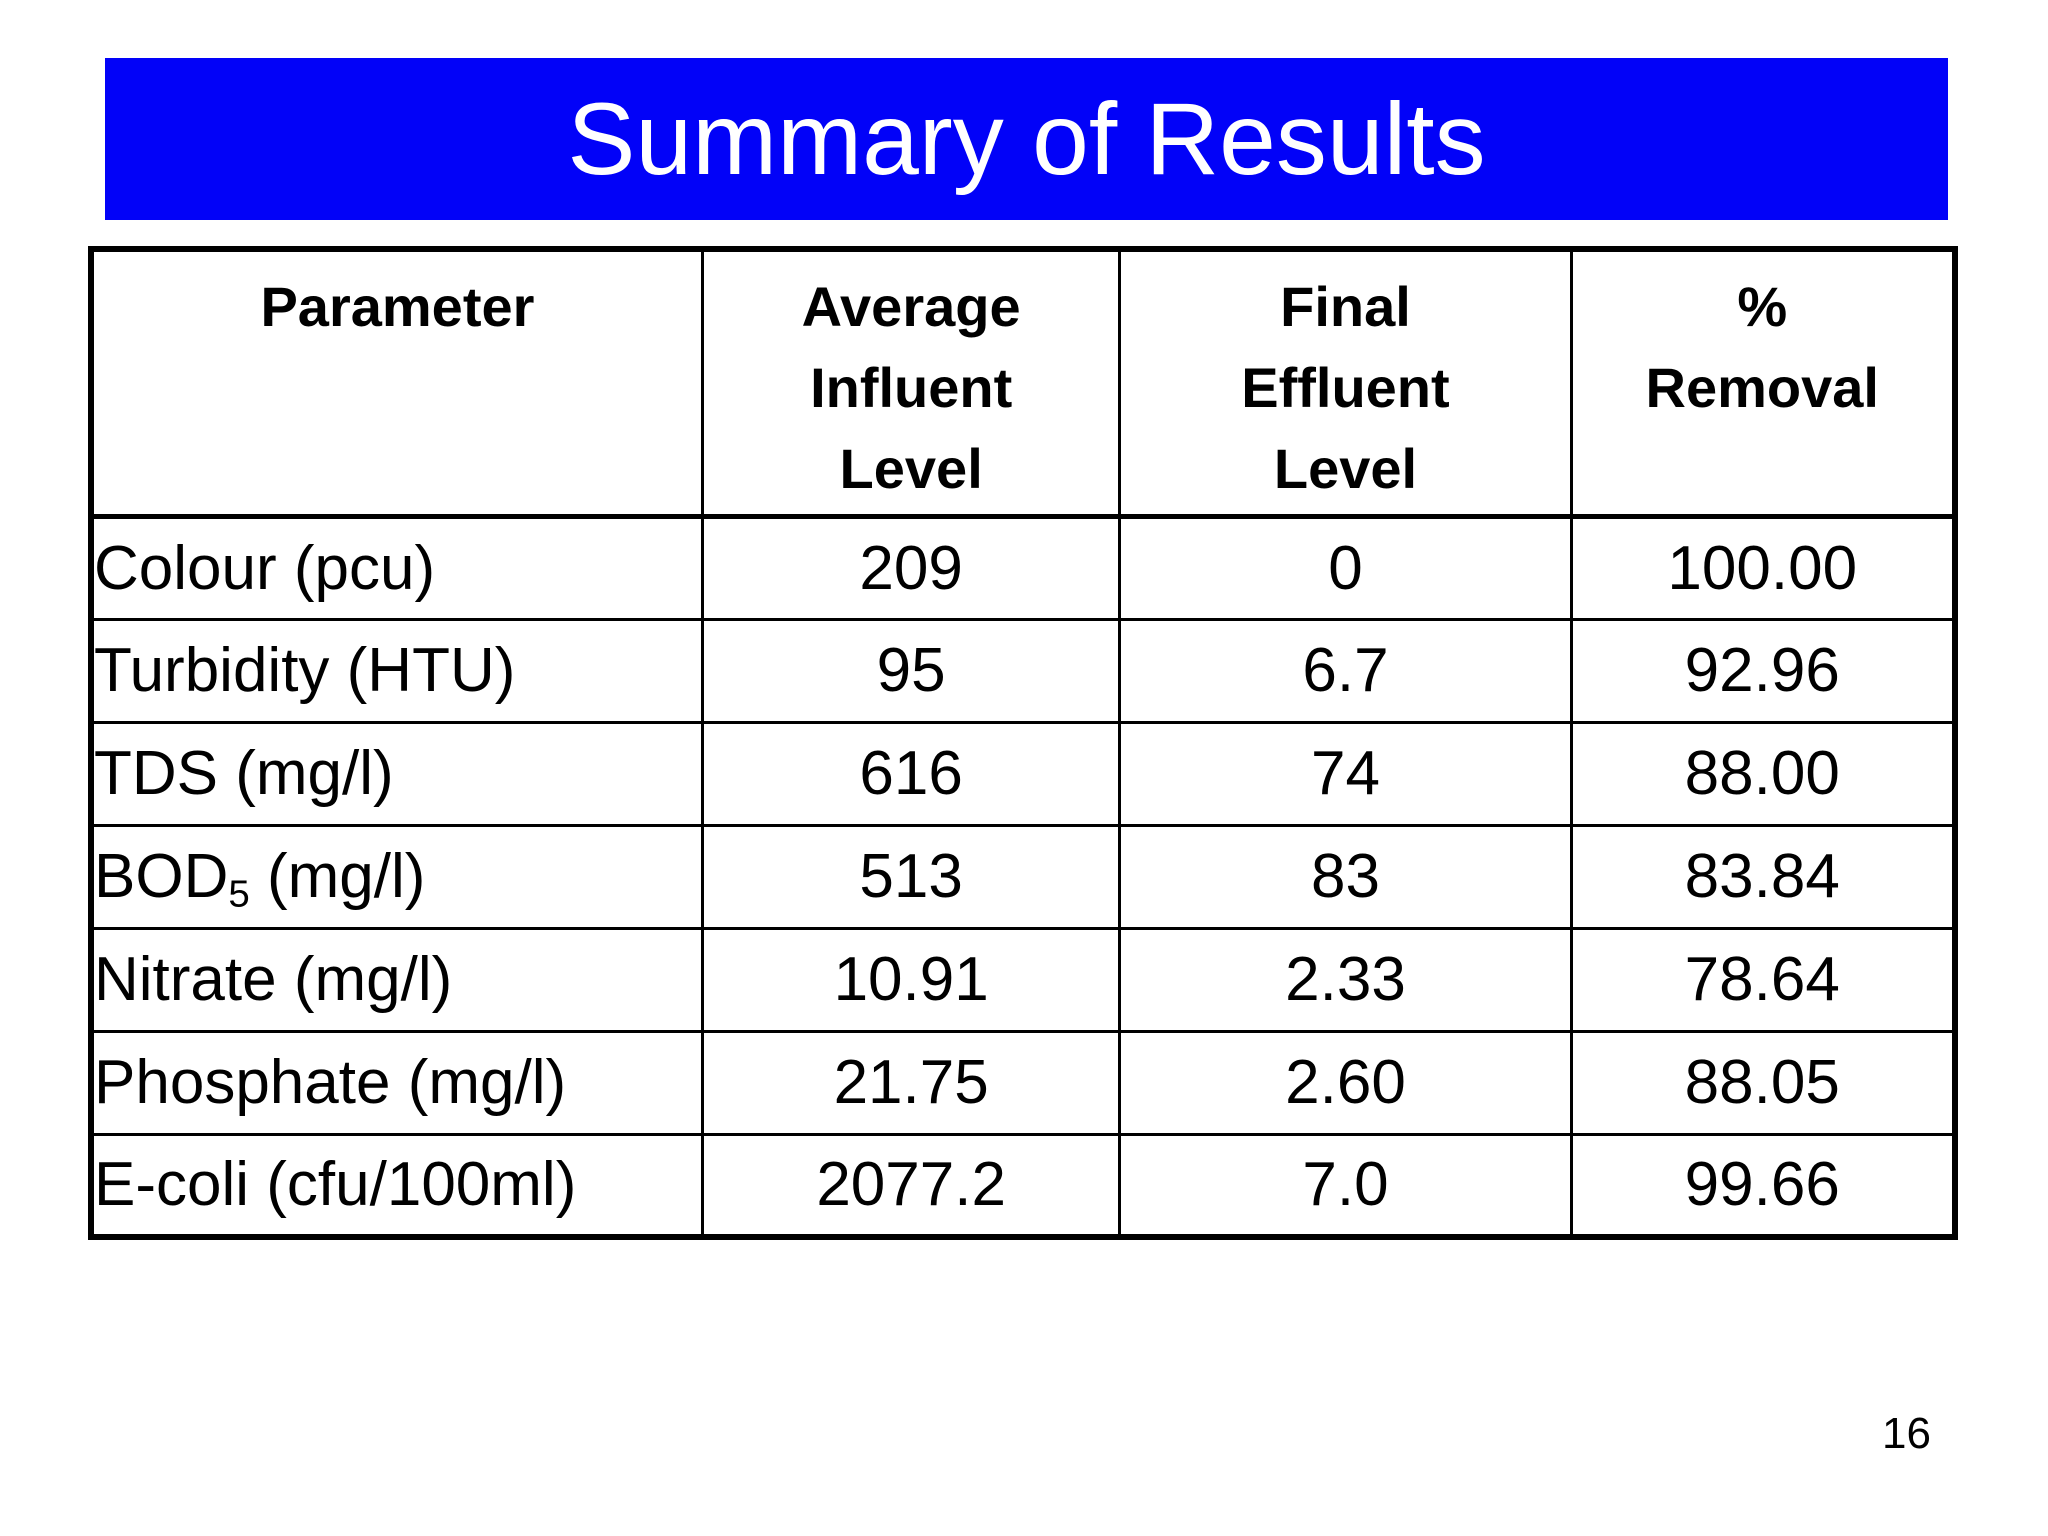 The image size is (2048, 1536). Describe the element at coordinates (1763, 1082) in the screenshot. I see `cell-percent-removal: 88.05` at that location.